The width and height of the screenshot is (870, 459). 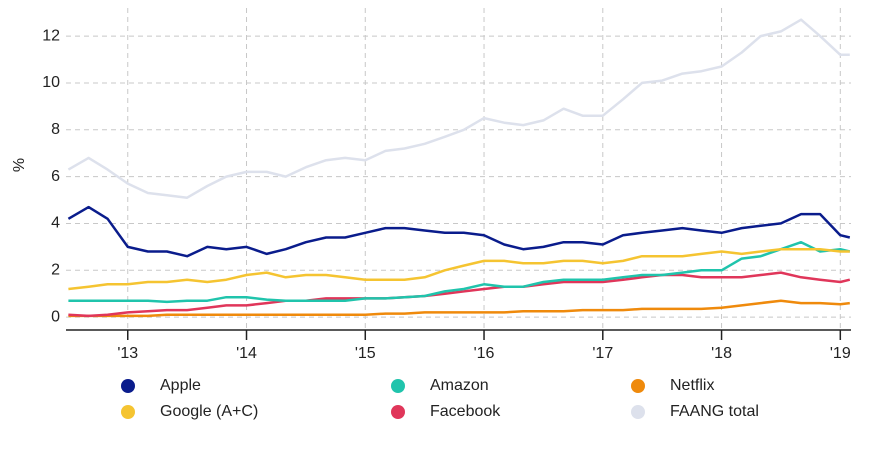 What do you see at coordinates (459, 385) in the screenshot?
I see `legend-label: Amazon` at bounding box center [459, 385].